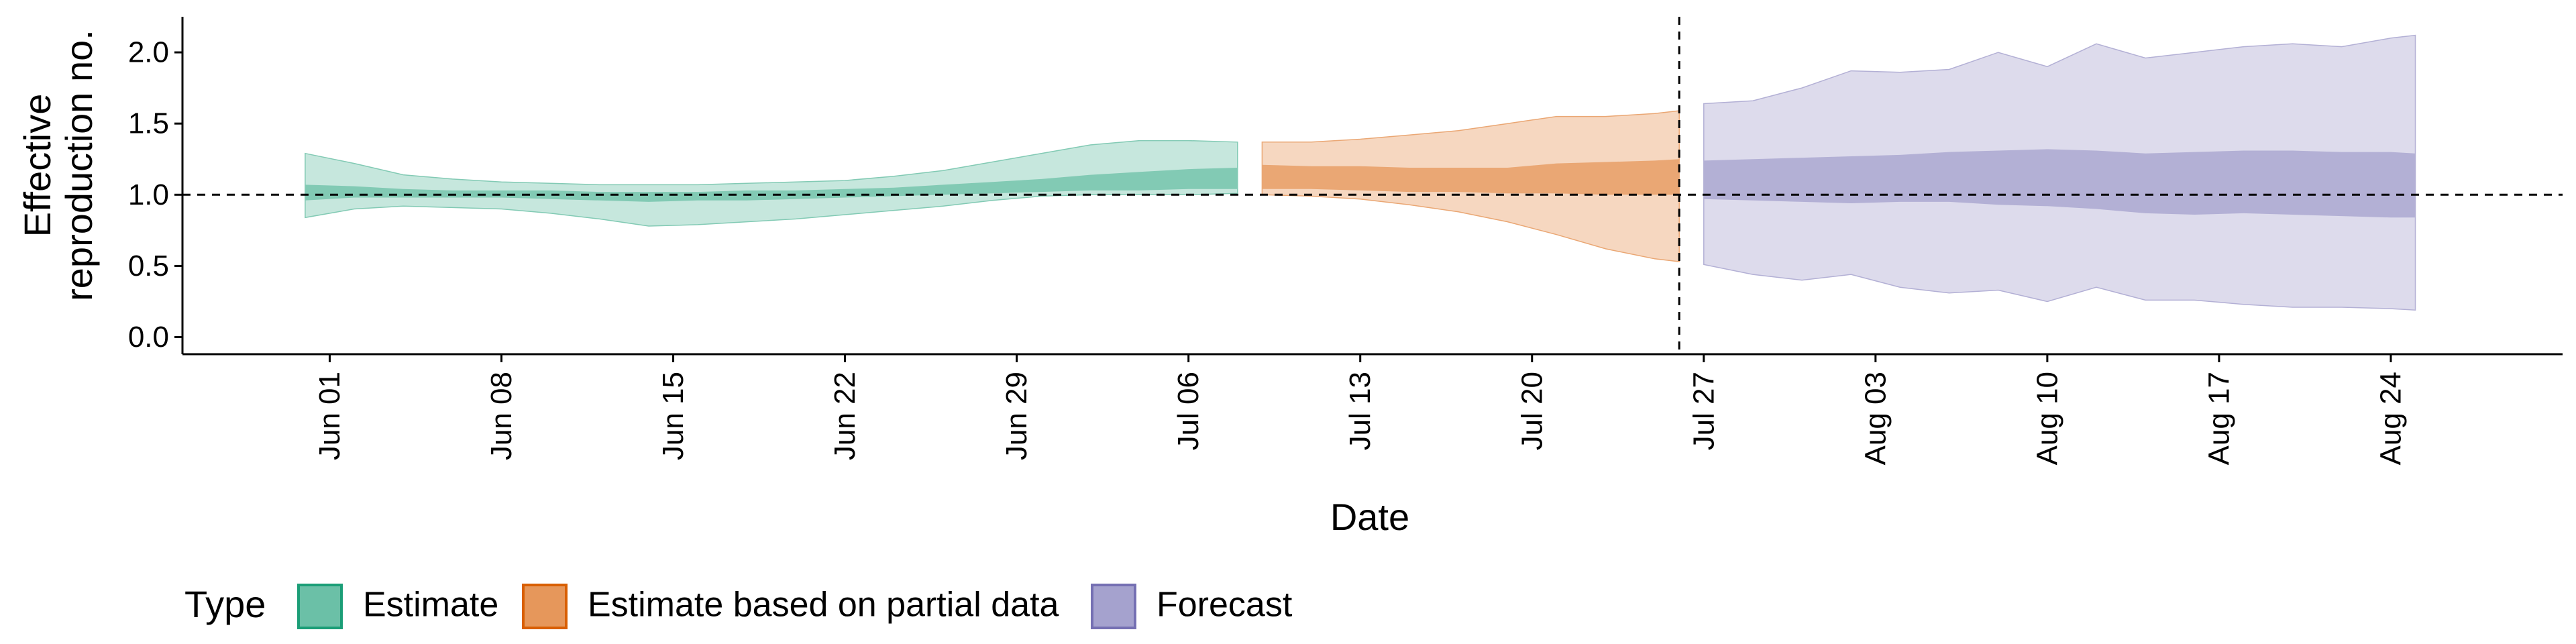 The width and height of the screenshot is (2576, 644). I want to click on y-tick-label: 0.5, so click(148, 266).